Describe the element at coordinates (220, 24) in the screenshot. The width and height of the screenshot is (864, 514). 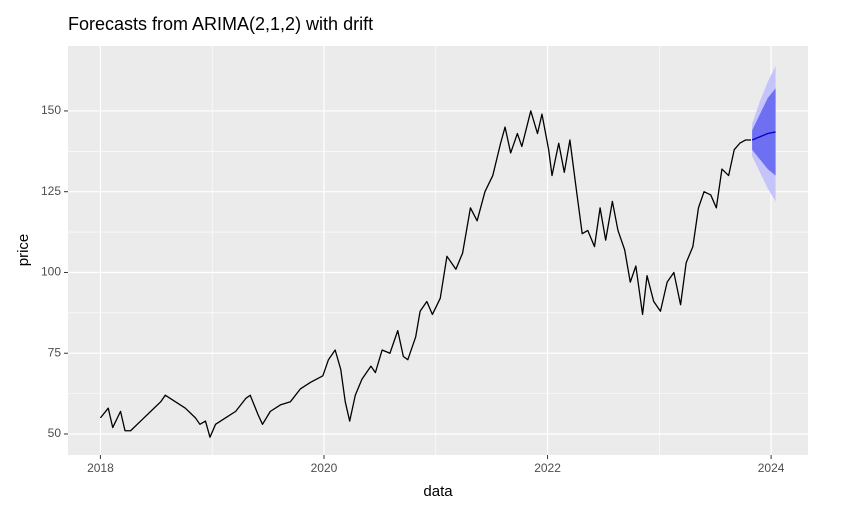
I see `chart-title: Forecasts from ARIMA(2,1,2) with drift` at that location.